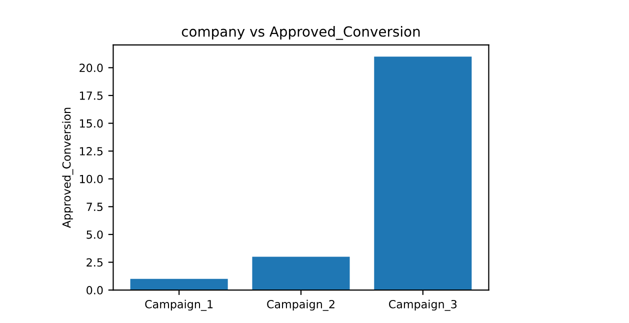 The image size is (629, 323). Describe the element at coordinates (91, 68) in the screenshot. I see `y-tick-label: 20.0` at that location.